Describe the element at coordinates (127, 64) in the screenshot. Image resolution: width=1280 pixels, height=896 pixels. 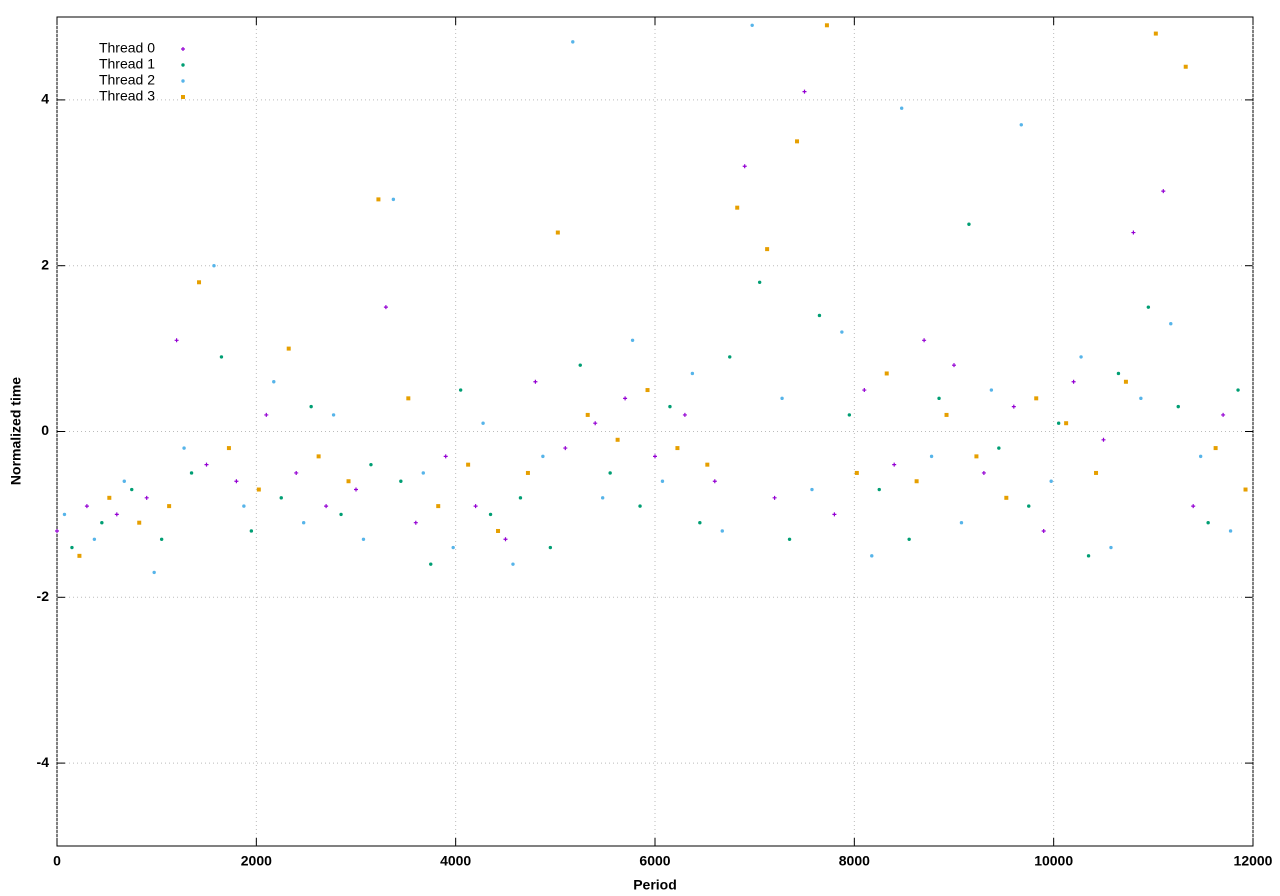
I see `legend-label: Thread 1` at that location.